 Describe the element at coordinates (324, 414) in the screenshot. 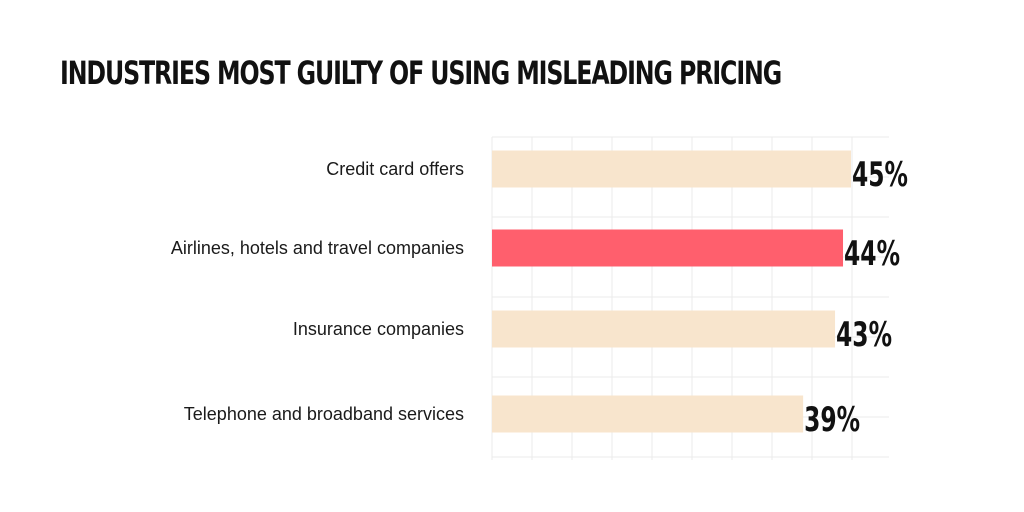

I see `category-label-4: Telephone and broadband services` at that location.